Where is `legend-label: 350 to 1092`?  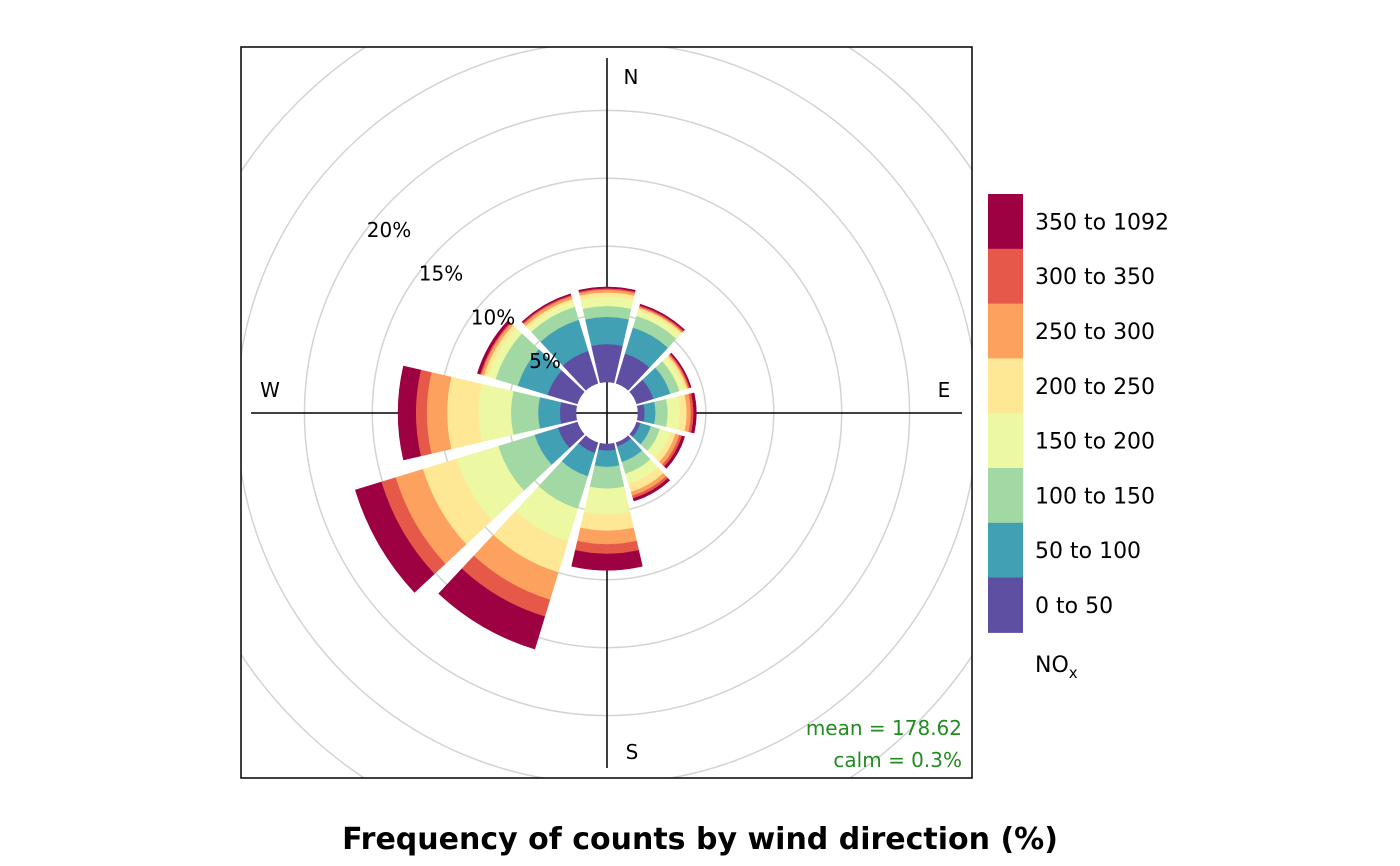 legend-label: 350 to 1092 is located at coordinates (1102, 222).